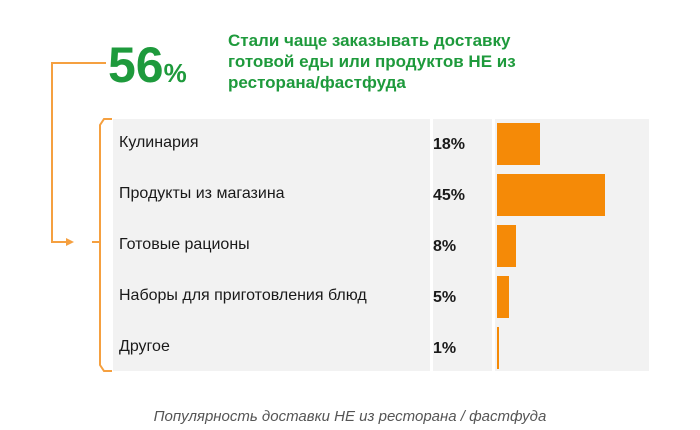 The height and width of the screenshot is (430, 700). What do you see at coordinates (372, 61) in the screenshot?
I see `headline-line: готовой еды или продуктов НЕ из` at bounding box center [372, 61].